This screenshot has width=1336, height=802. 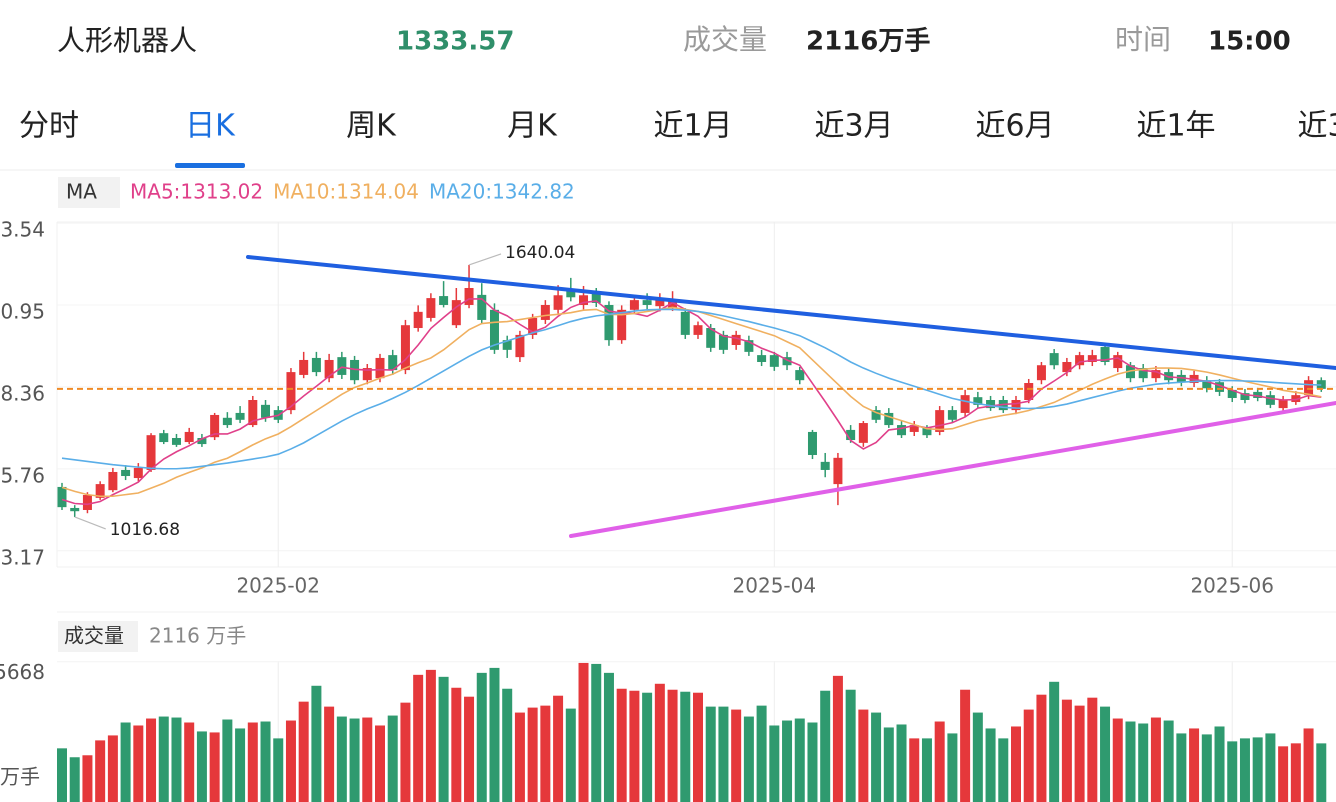 What do you see at coordinates (952, 469) in the screenshot?
I see `support-trendline` at bounding box center [952, 469].